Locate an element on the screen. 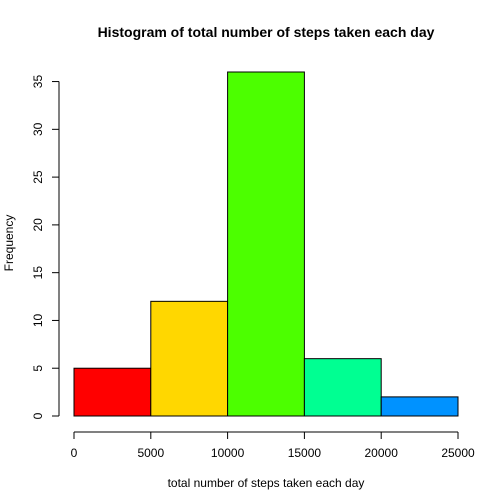 The height and width of the screenshot is (504, 504). y-tick-label-4: 20 is located at coordinates (38, 225).